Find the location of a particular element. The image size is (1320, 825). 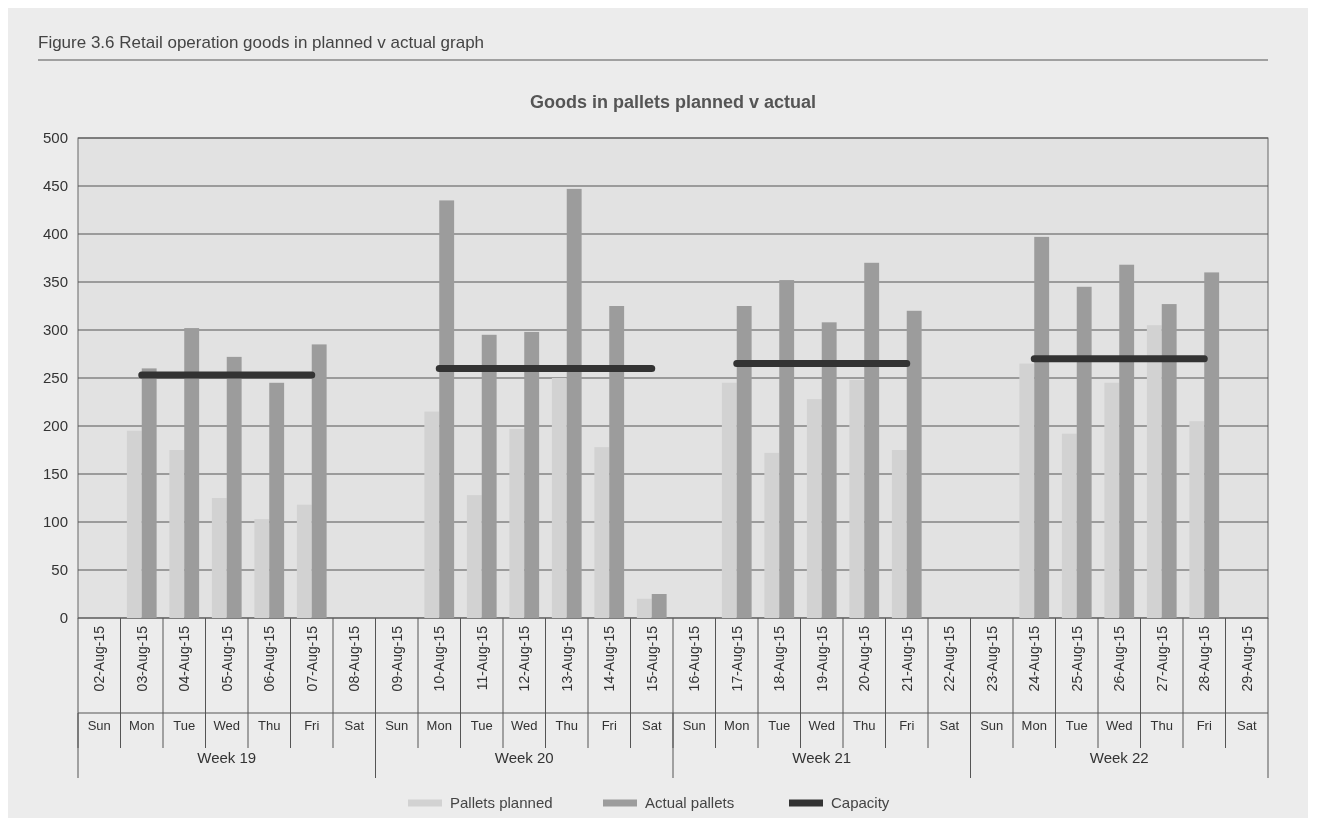

category-label: 02-Aug-15 Sun is located at coordinates (99, 679).